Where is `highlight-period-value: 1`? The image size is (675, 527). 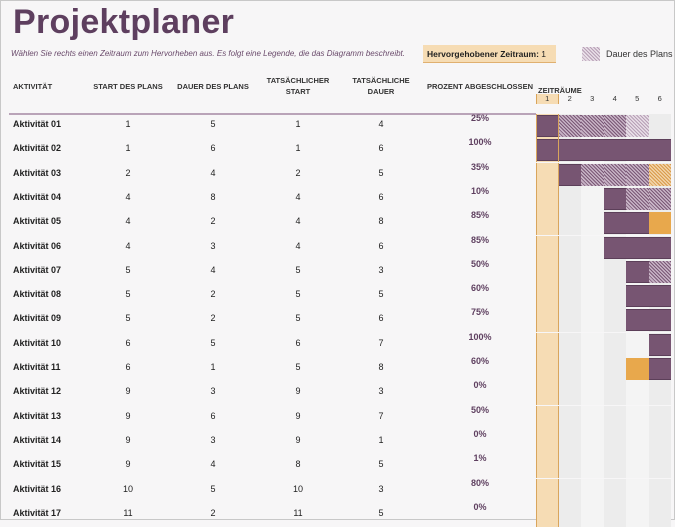
highlight-period-value: 1 is located at coordinates (543, 54).